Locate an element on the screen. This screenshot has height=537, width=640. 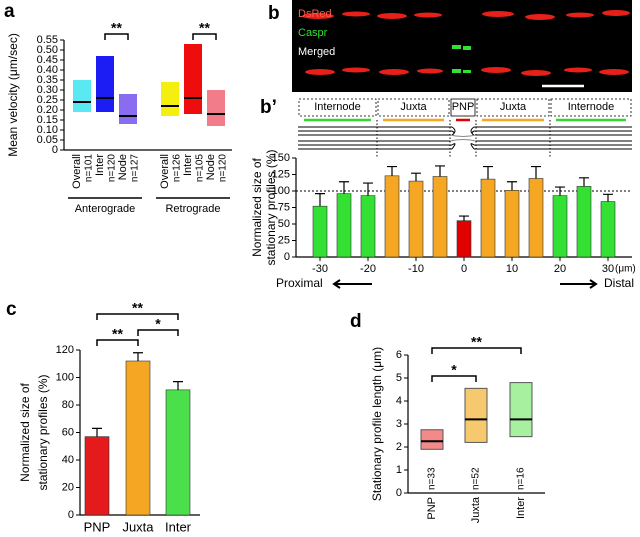
y-axis-label: Mean velocity (μm/sec) is located at coordinates (13, 95).